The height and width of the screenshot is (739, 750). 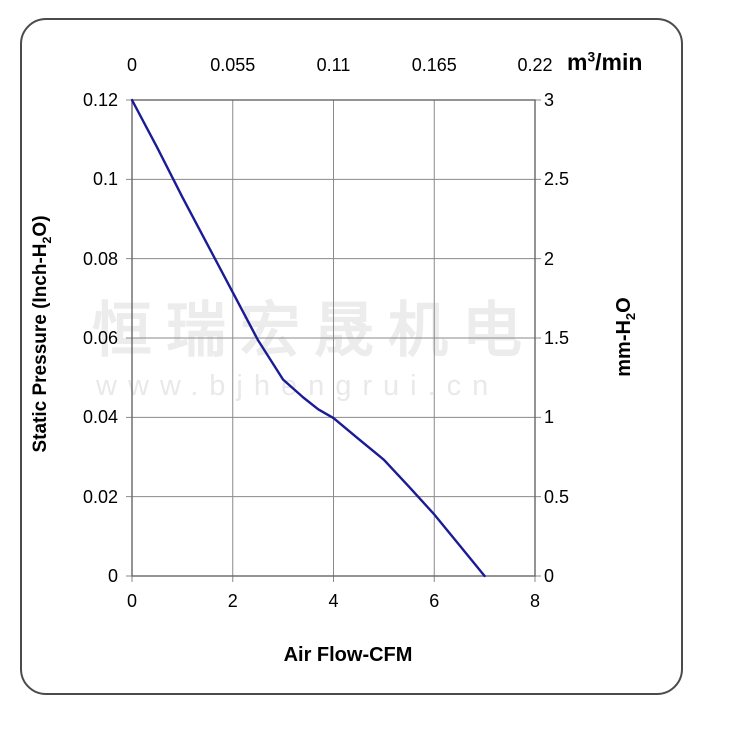 What do you see at coordinates (557, 179) in the screenshot?
I see `right-axis-tick-label: 2.5` at bounding box center [557, 179].